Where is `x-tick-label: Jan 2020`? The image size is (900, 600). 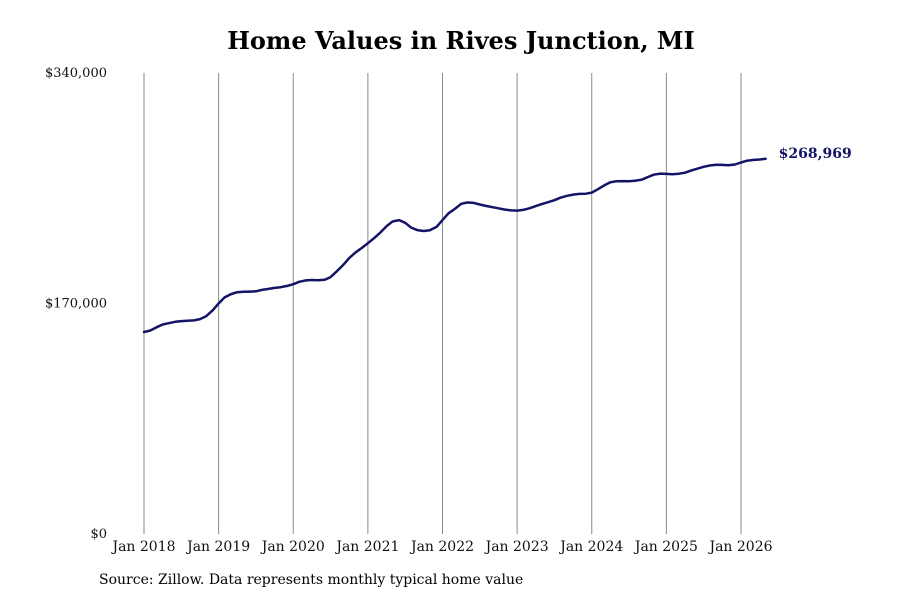 x-tick-label: Jan 2020 is located at coordinates (292, 547).